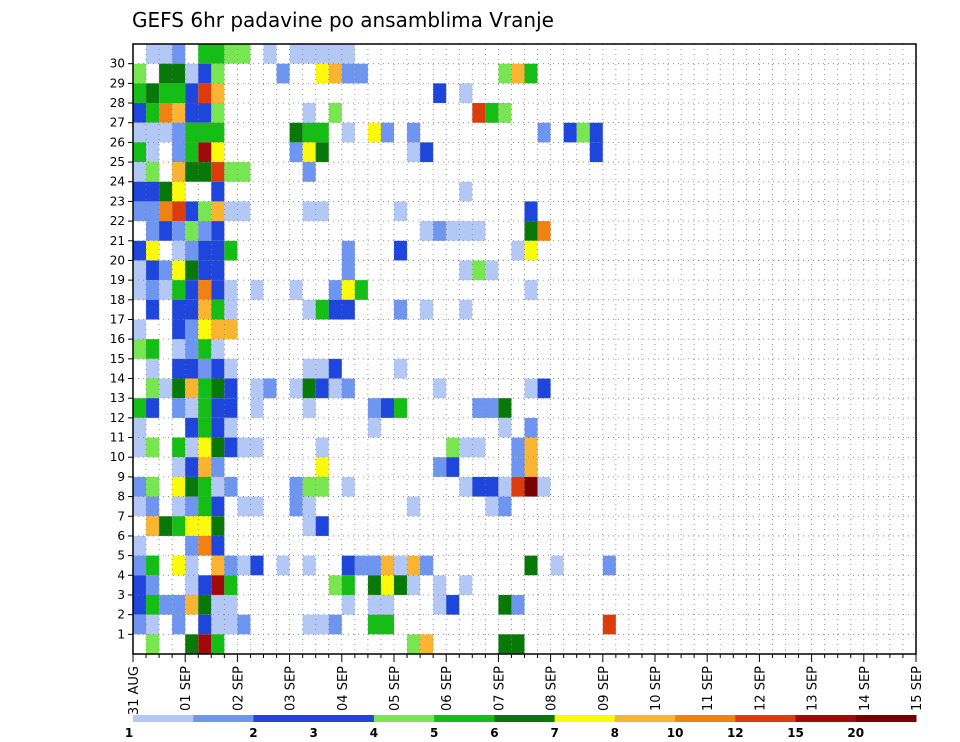 The height and width of the screenshot is (742, 960). What do you see at coordinates (466, 93) in the screenshot?
I see `cell-m28-s25` at bounding box center [466, 93].